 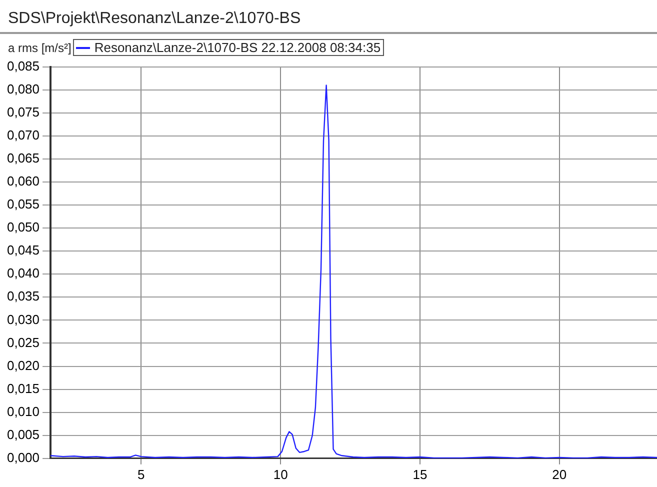 I want to click on y-tick-label: 0,055, so click(x=23, y=204).